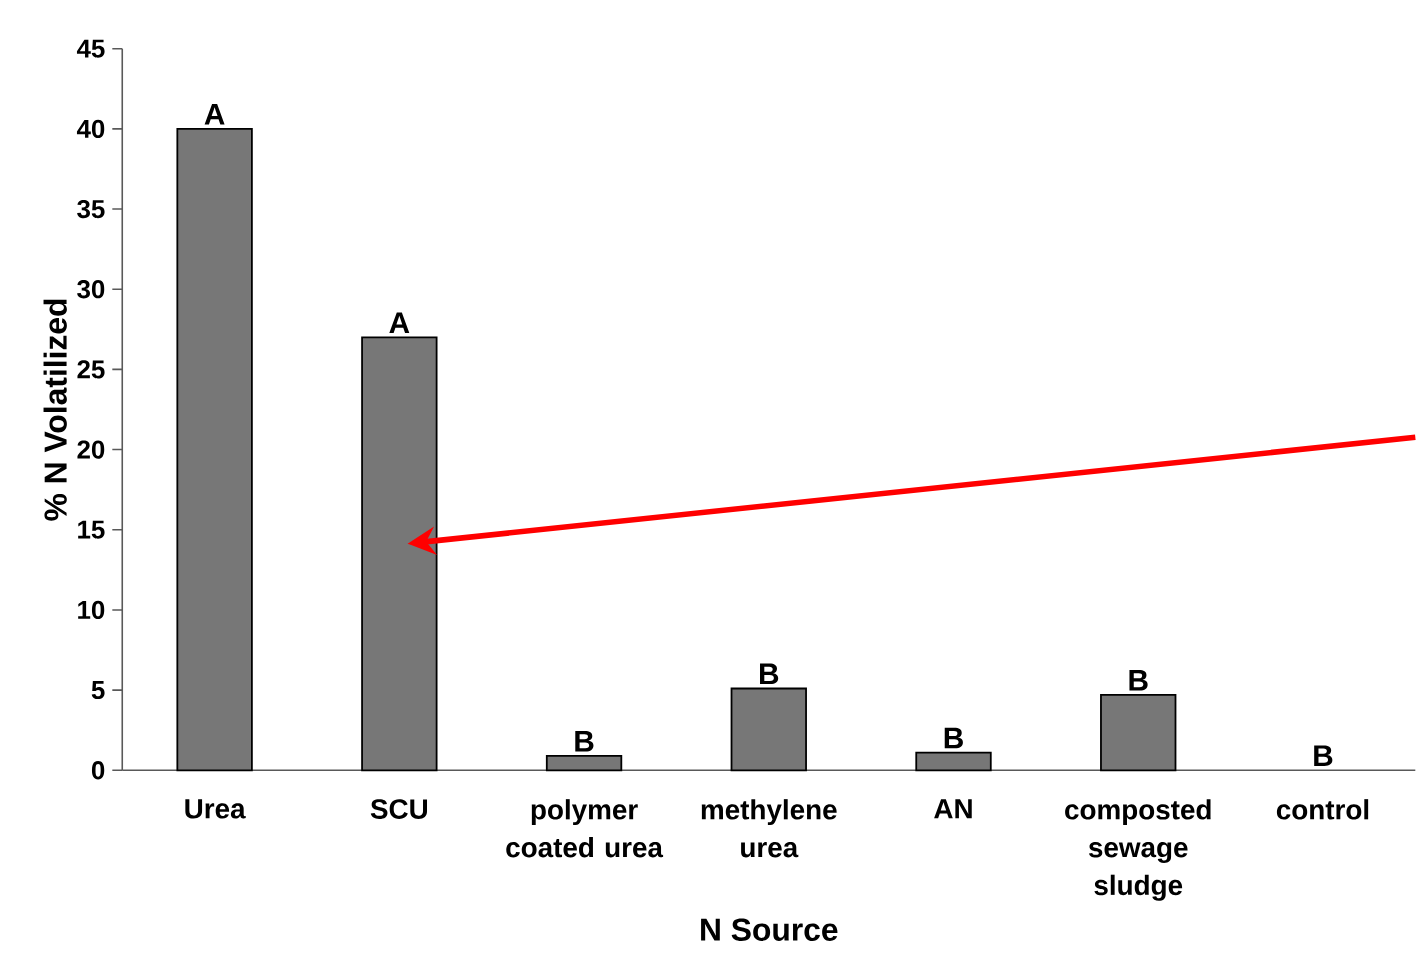 This screenshot has height=960, width=1424. What do you see at coordinates (90, 48) in the screenshot?
I see `y-tick-label: 45` at bounding box center [90, 48].